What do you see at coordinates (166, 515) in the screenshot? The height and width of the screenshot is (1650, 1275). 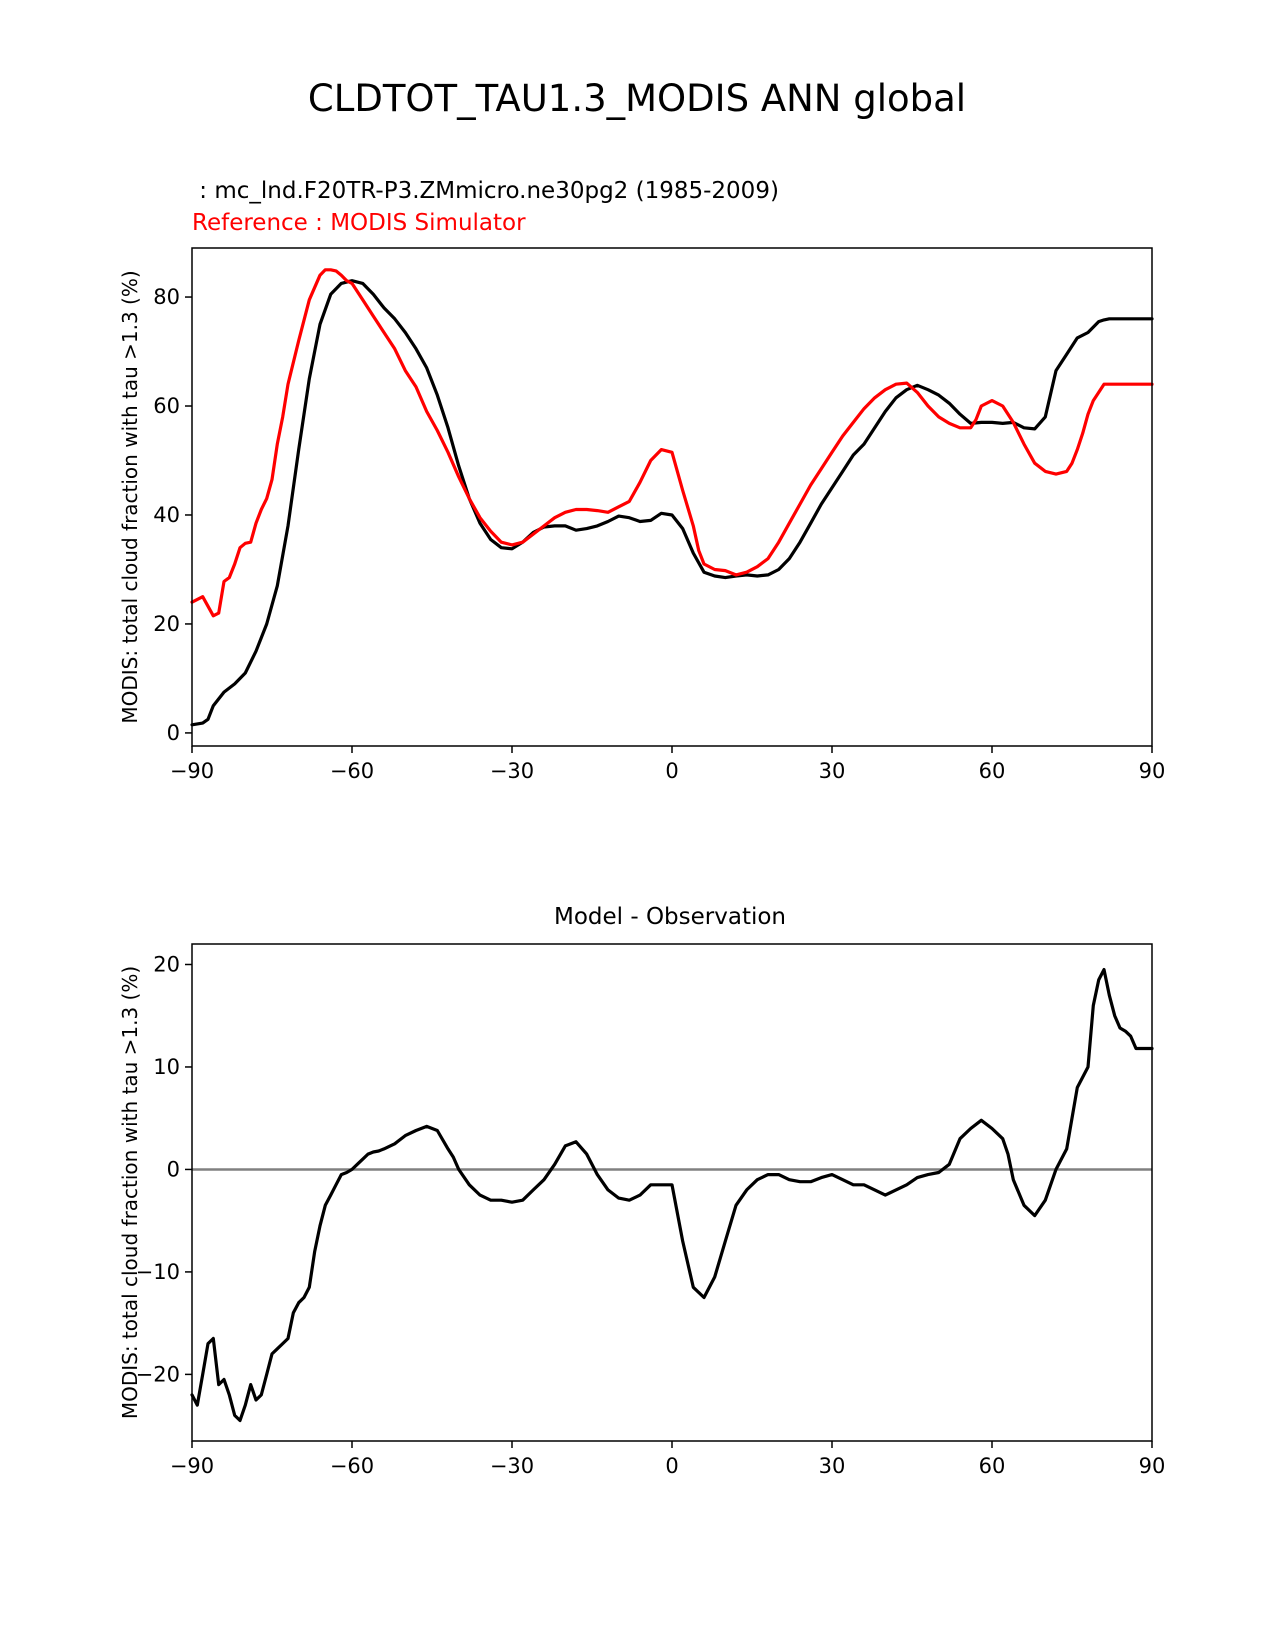 I see `y-tick-label: 40` at bounding box center [166, 515].